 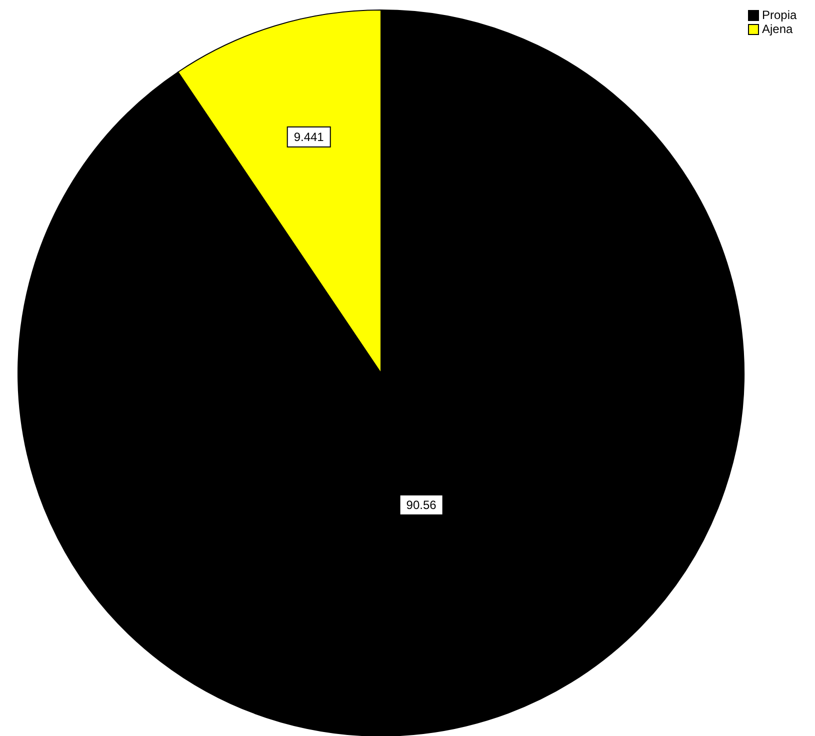 I want to click on data-label: 90.56, so click(x=421, y=505).